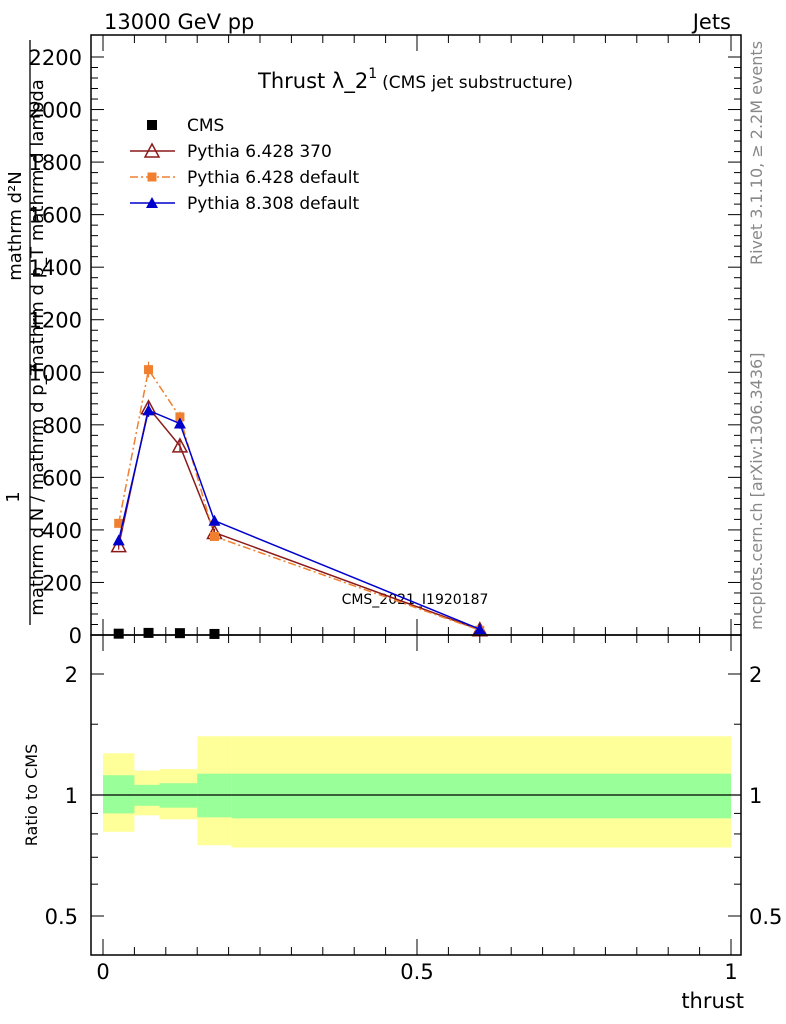  I want to click on x-tick-label: 0.5, so click(416, 972).